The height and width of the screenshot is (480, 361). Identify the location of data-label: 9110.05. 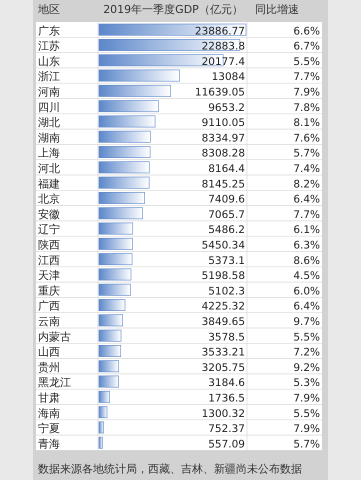
(223, 123).